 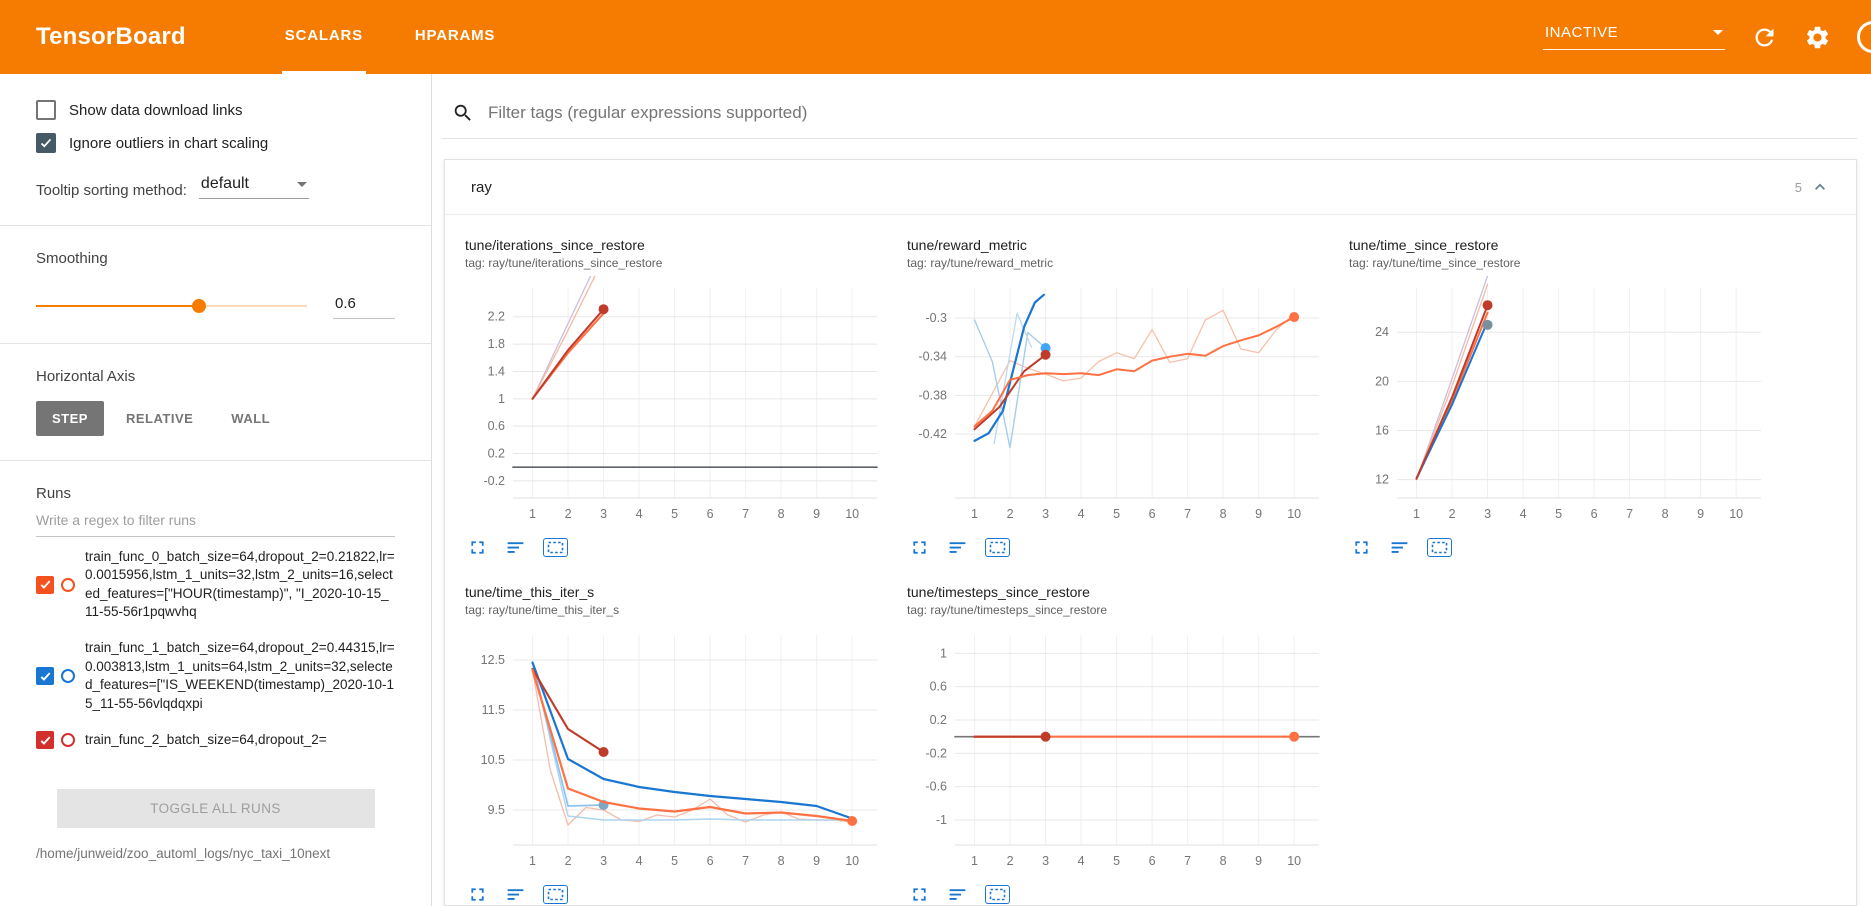 I want to click on tag-filter-input, so click(x=1168, y=113).